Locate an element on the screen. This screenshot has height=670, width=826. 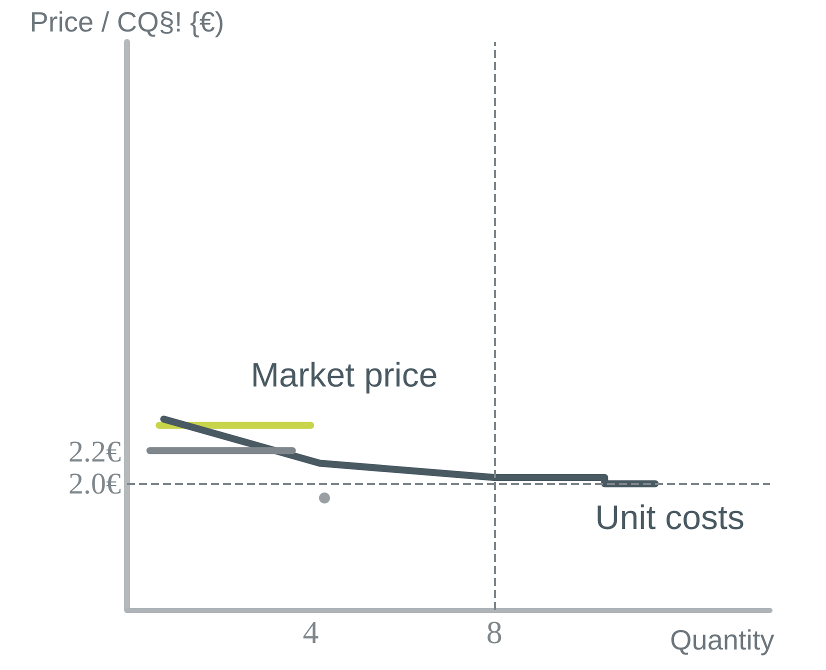
series-label: Unit costs is located at coordinates (669, 517).